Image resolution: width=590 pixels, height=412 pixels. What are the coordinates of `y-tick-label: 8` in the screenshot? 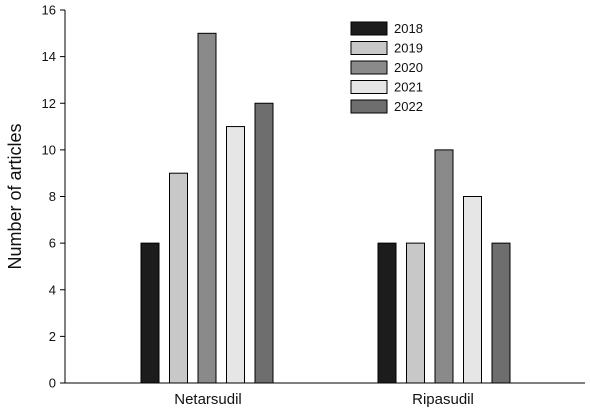 It's located at (52, 196).